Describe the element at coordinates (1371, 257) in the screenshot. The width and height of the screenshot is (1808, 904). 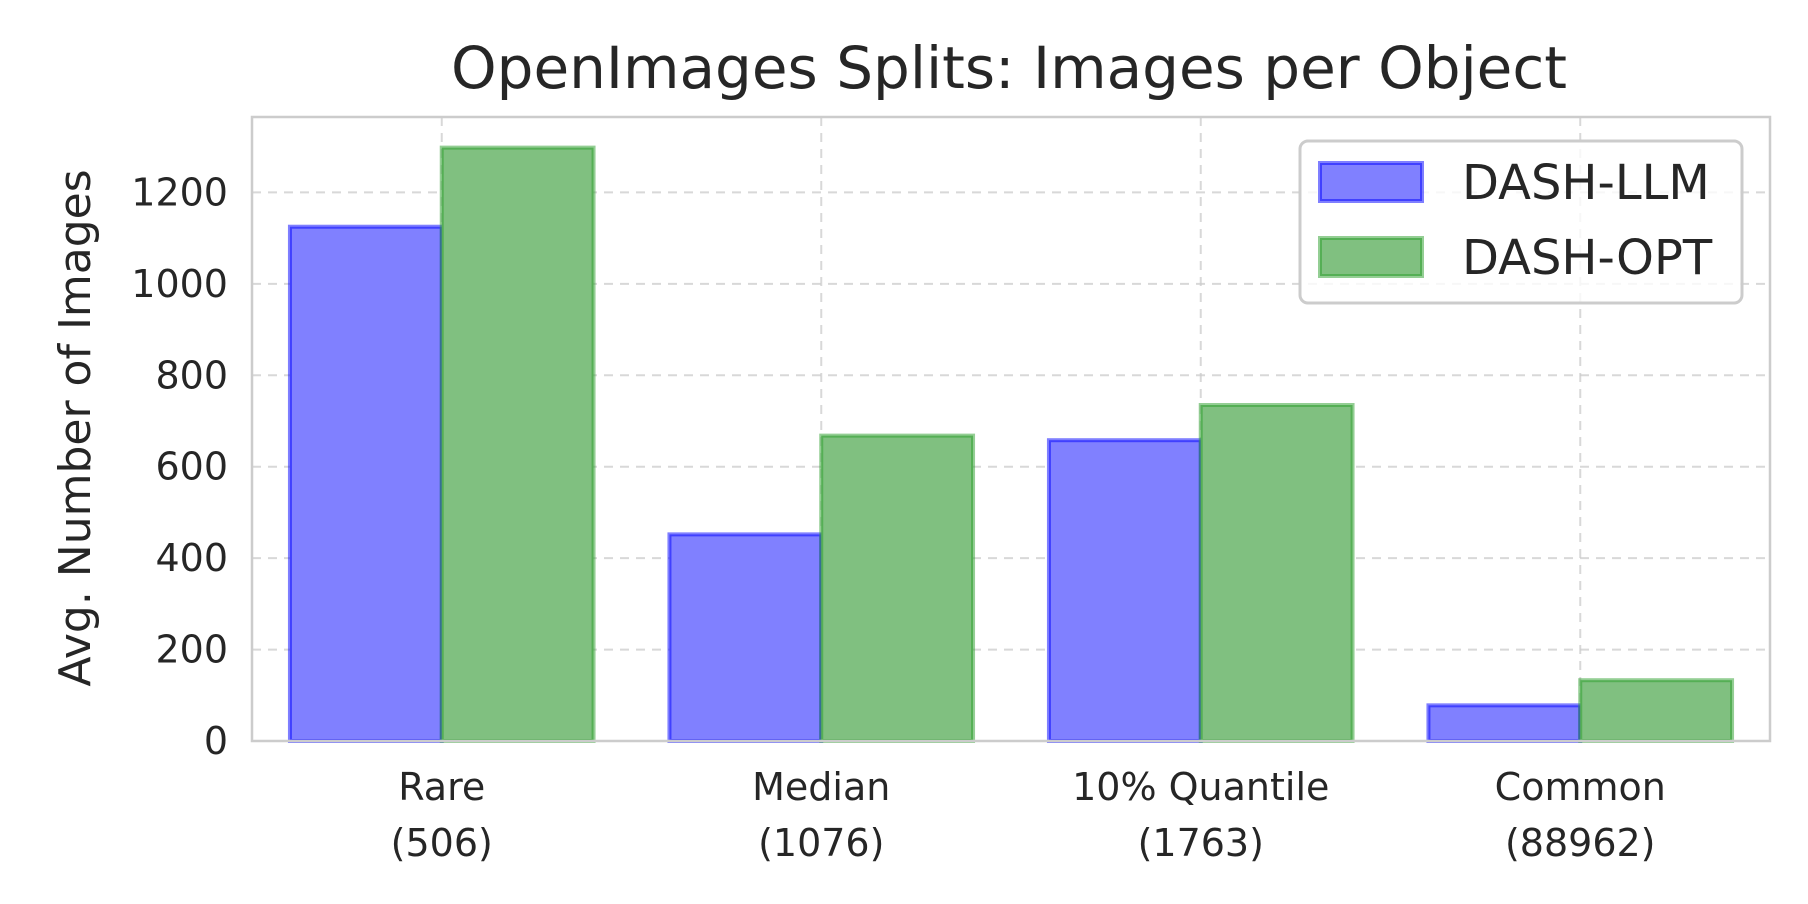
I see `legend-swatch-dash-opt` at that location.